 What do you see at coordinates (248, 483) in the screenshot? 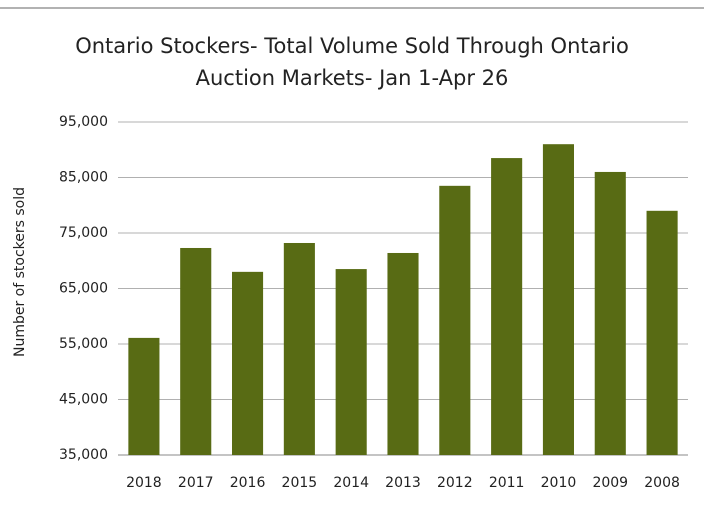
I see `x-tick-label: 2016` at bounding box center [248, 483].